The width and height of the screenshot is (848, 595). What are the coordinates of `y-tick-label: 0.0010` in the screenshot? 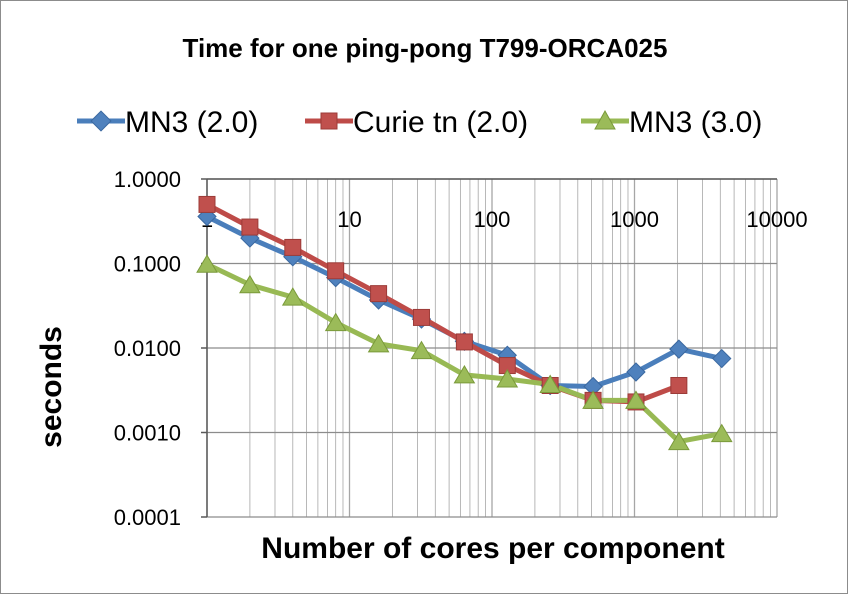 It's located at (147, 433).